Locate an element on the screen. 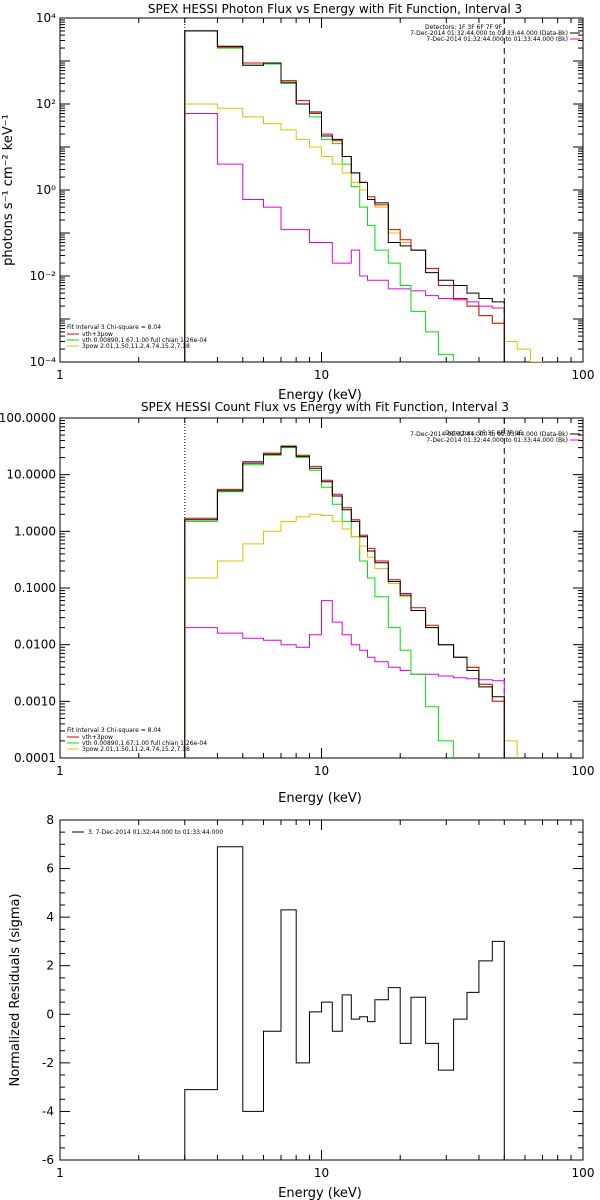 This screenshot has width=600, height=1200. residual-xtick-label: 1 is located at coordinates (60, 1173).